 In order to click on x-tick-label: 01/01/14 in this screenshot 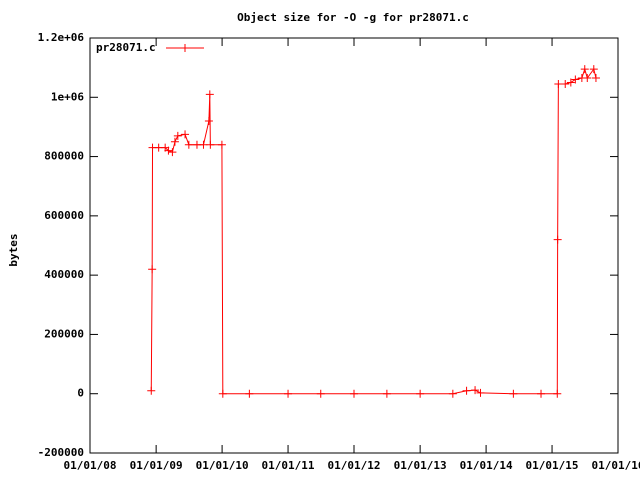, I will do `click(486, 465)`.